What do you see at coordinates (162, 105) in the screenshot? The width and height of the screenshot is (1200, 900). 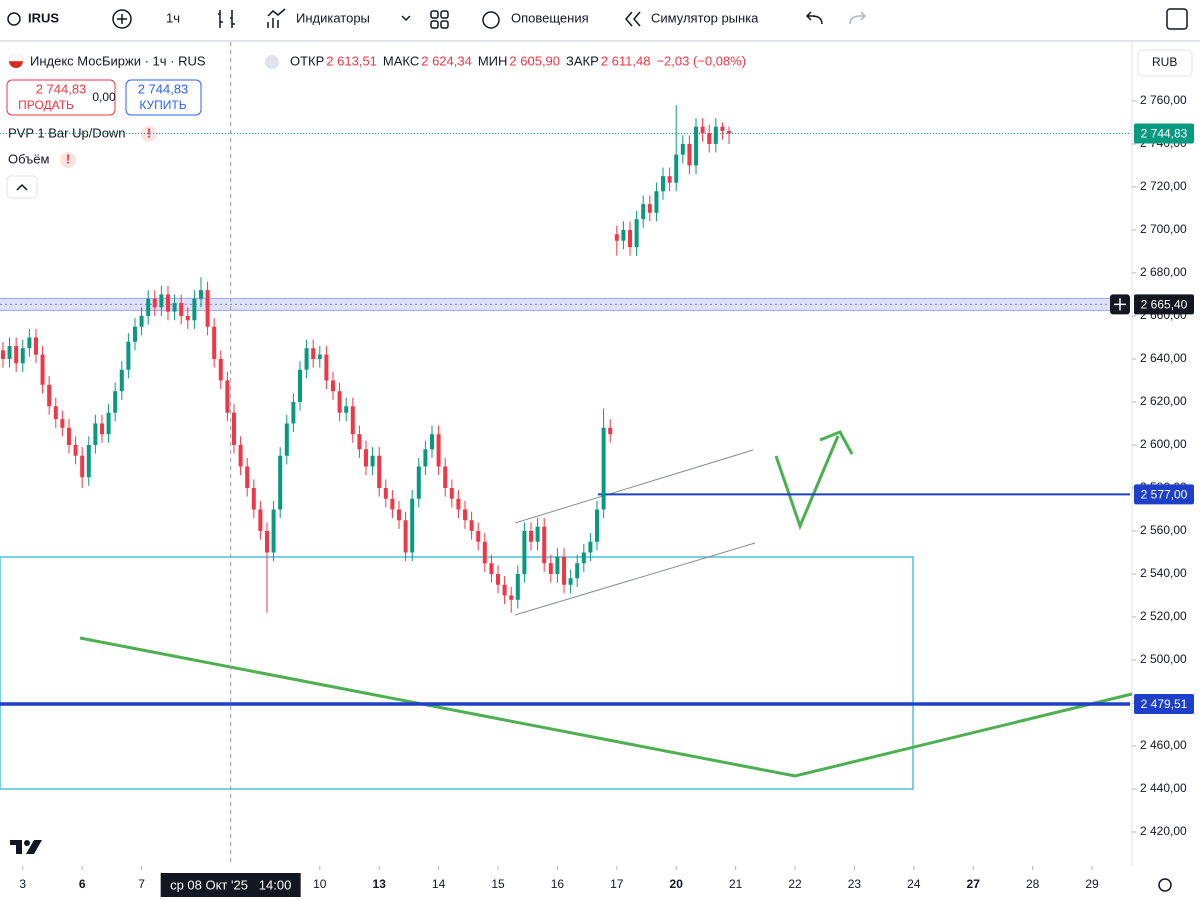 I see `buy-label: КУПИТЬ` at bounding box center [162, 105].